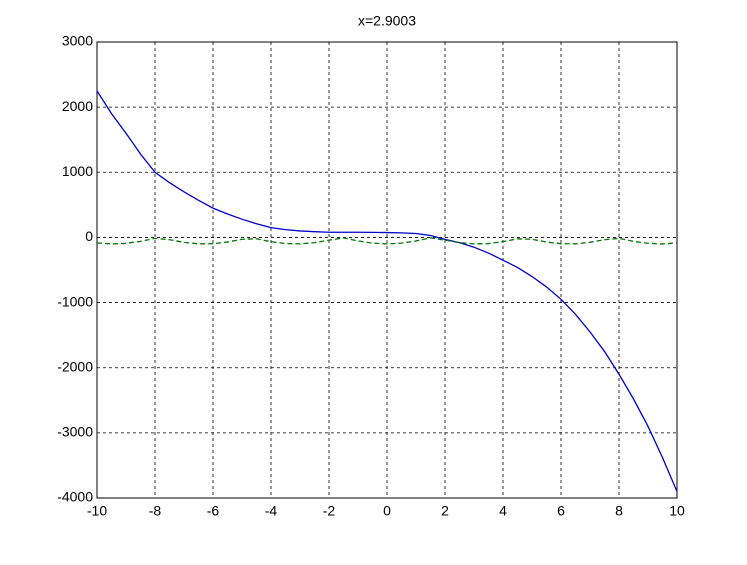 This screenshot has width=747, height=565. I want to click on y-tick-label: -1000, so click(75, 301).